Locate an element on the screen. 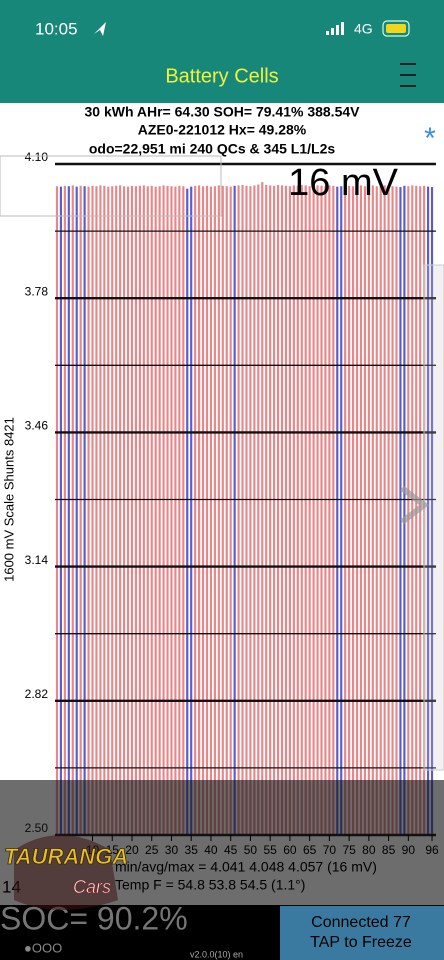  overlay-box is located at coordinates (111, 186).